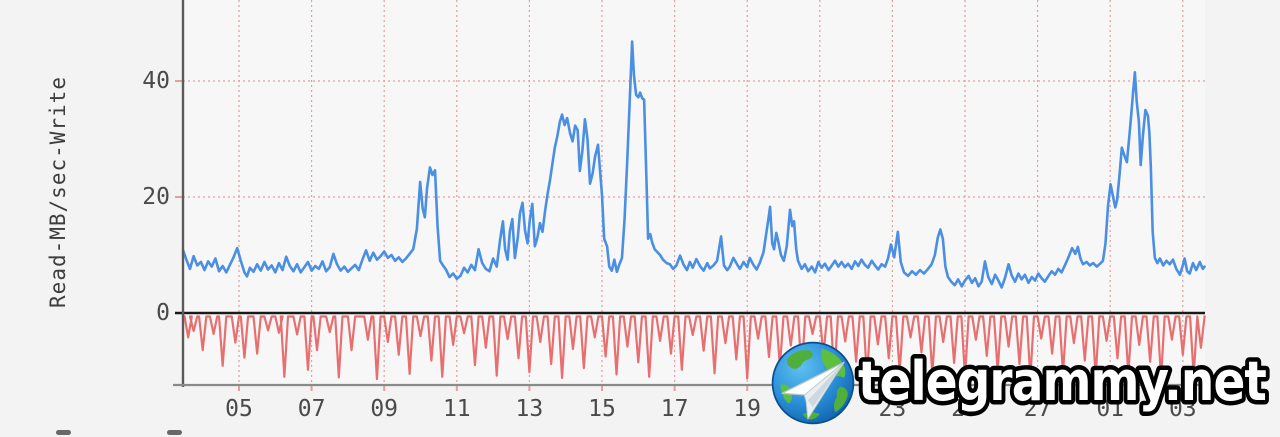 This screenshot has height=437, width=1280. Describe the element at coordinates (163, 313) in the screenshot. I see `y-tick-label: 0` at that location.